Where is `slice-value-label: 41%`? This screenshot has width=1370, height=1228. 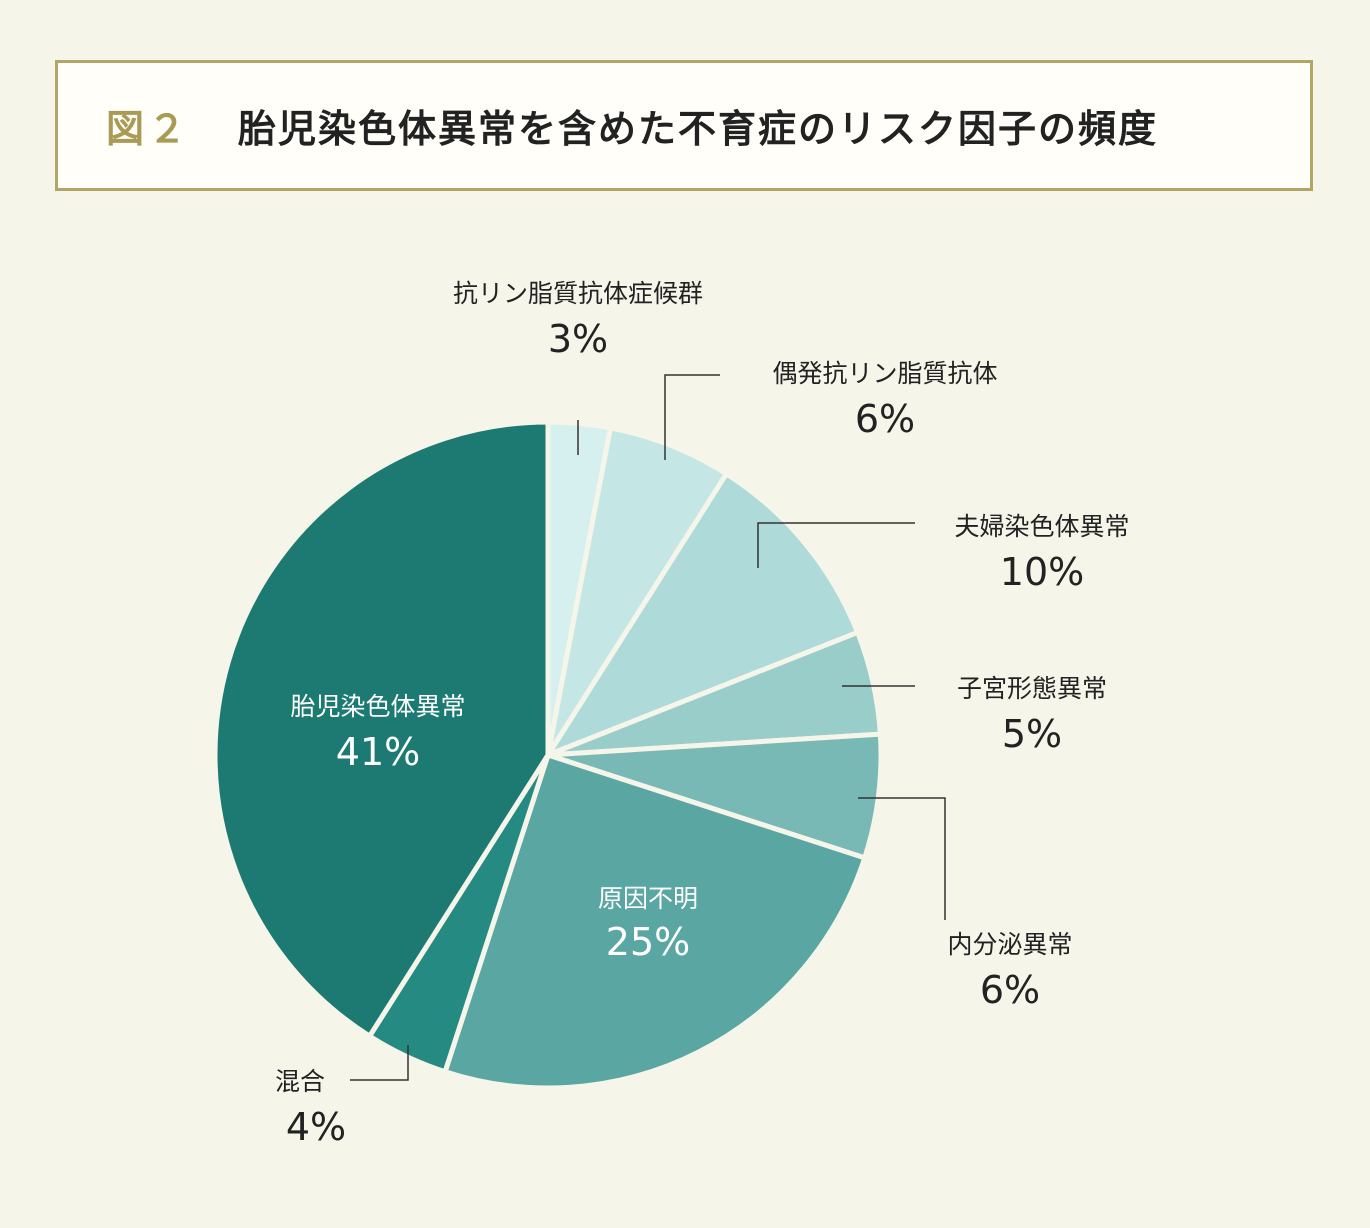
slice-value-label: 41% is located at coordinates (378, 752).